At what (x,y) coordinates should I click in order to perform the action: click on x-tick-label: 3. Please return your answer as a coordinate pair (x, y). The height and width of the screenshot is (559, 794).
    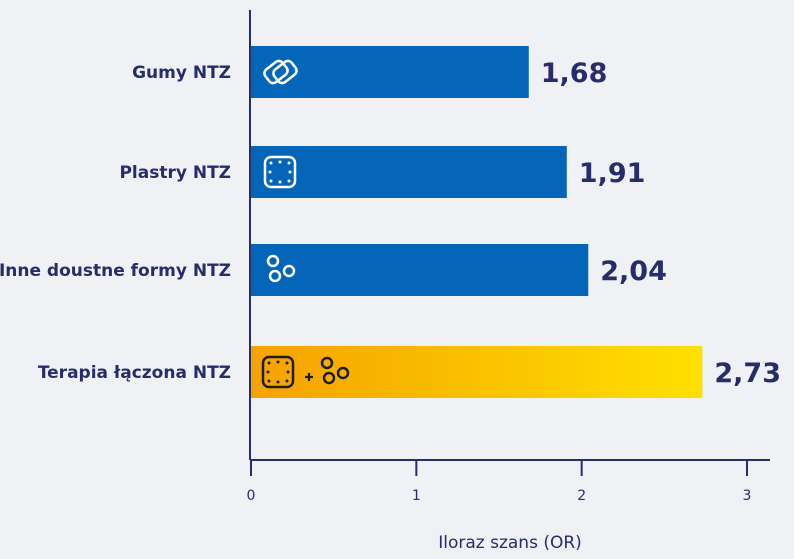
    Looking at the image, I should click on (747, 496).